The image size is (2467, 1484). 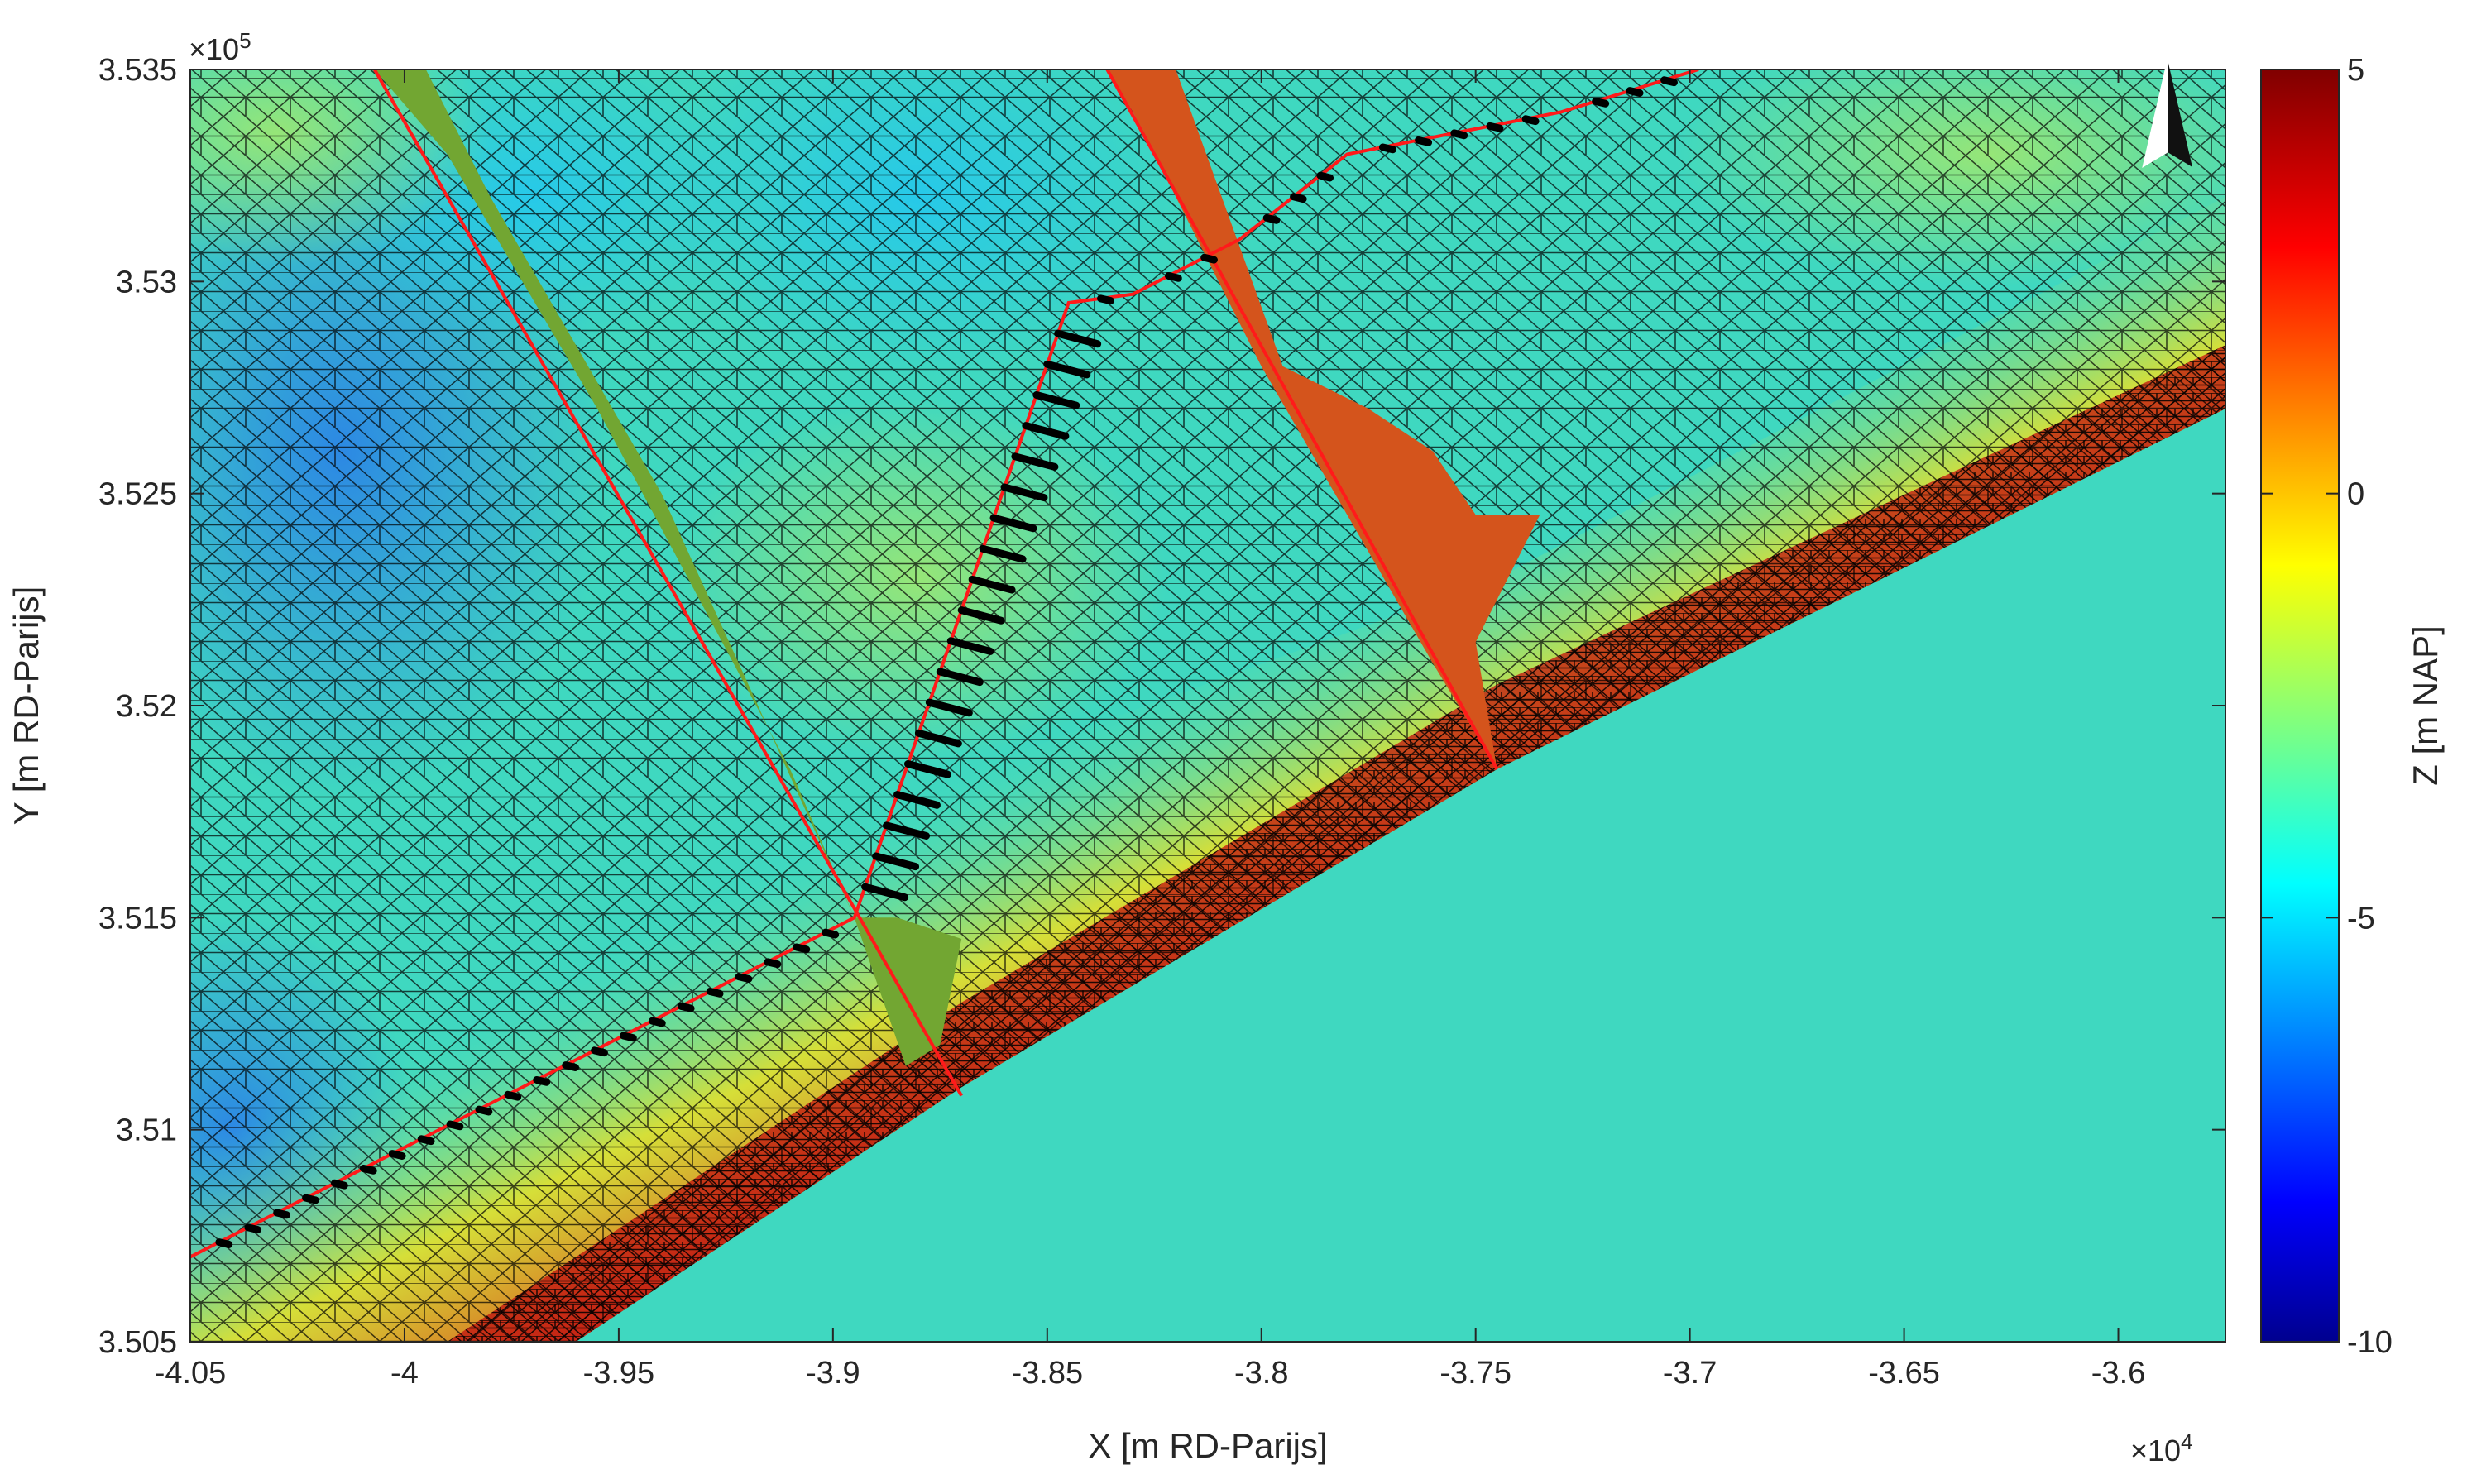 I want to click on x-tick-label: -3.95, so click(x=619, y=1373).